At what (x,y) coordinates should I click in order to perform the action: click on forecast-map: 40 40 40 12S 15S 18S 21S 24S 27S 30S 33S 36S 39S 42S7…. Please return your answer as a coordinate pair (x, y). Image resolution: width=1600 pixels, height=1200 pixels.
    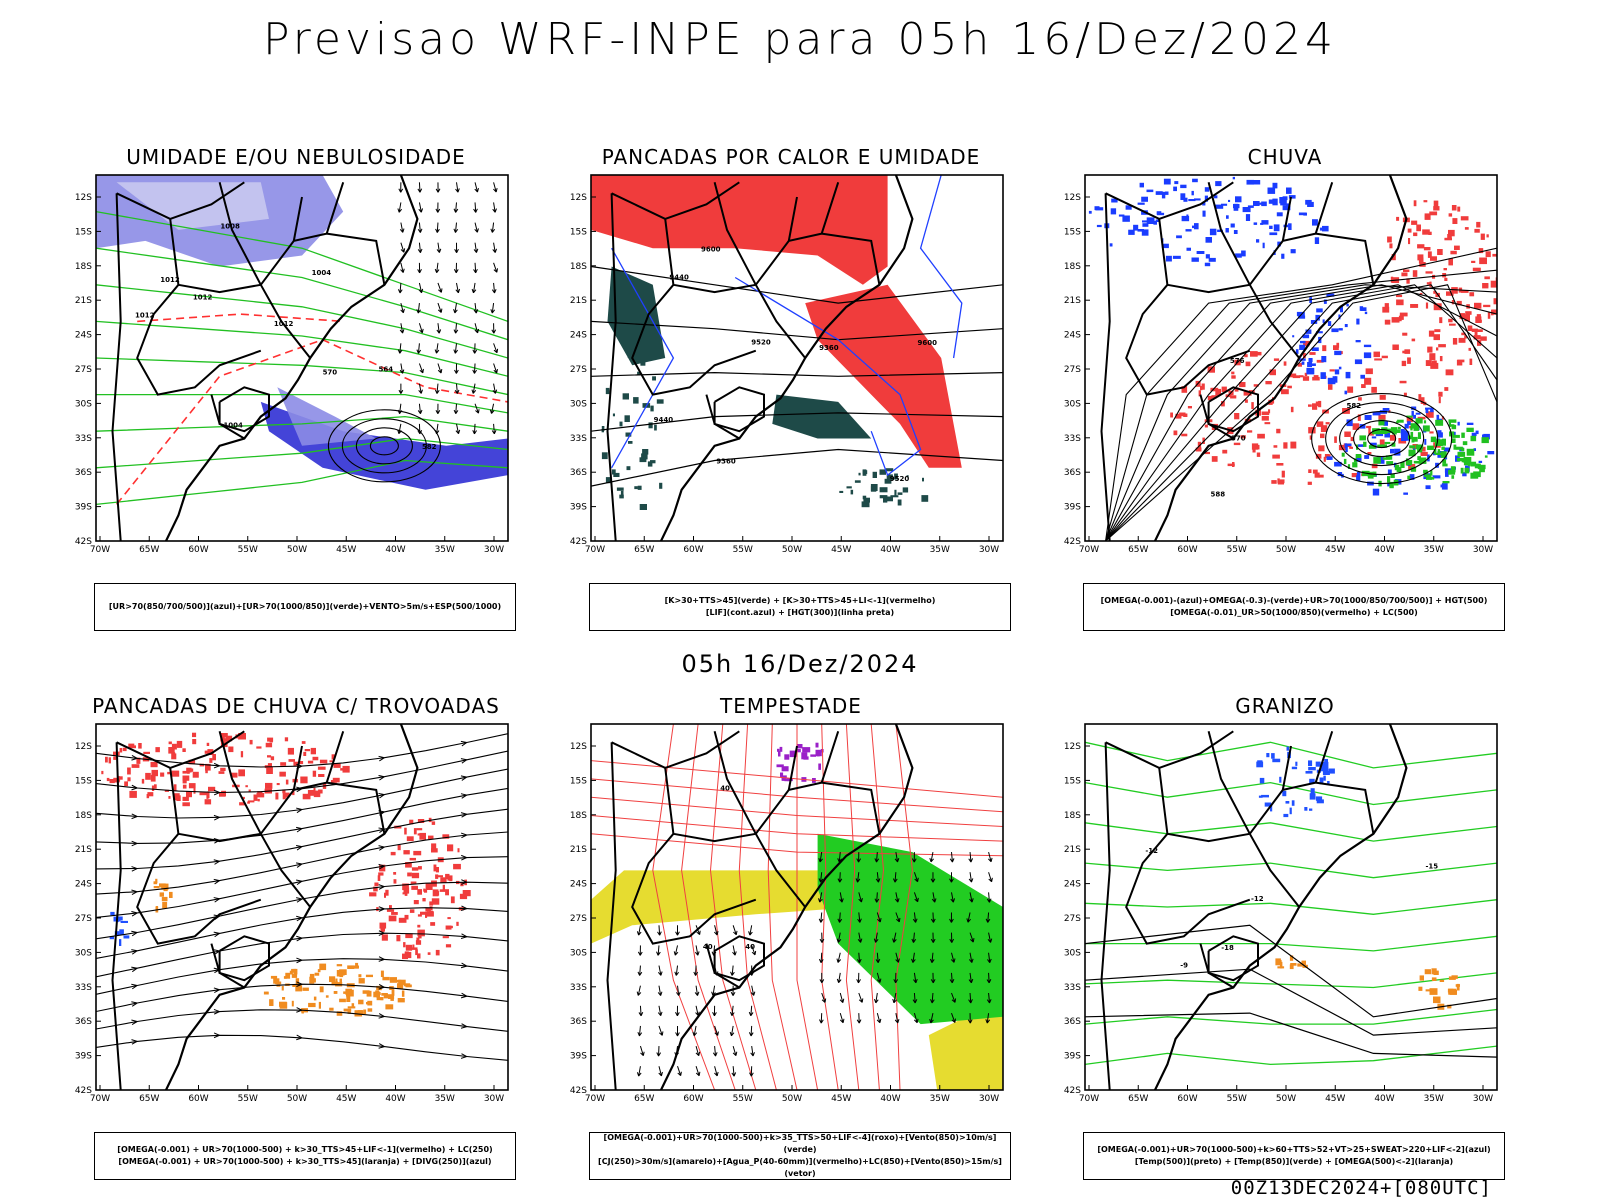
    Looking at the image, I should click on (787, 913).